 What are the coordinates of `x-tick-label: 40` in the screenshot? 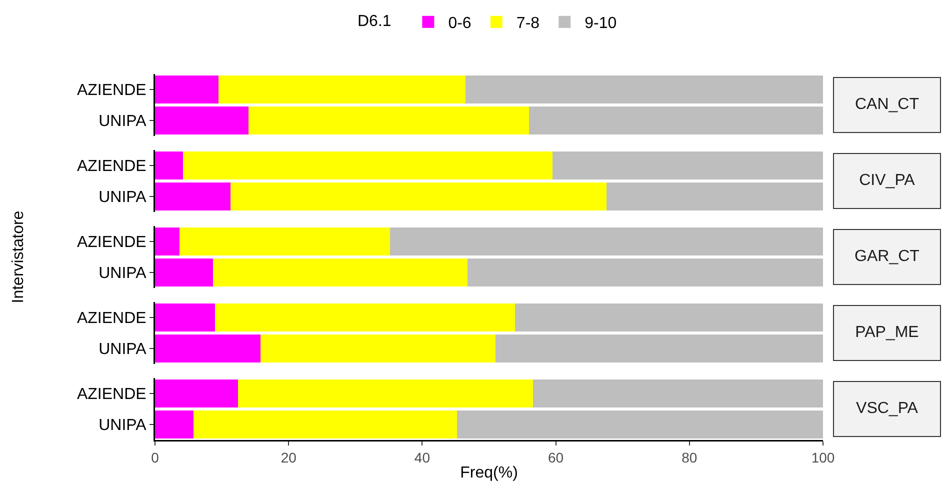 It's located at (422, 457).